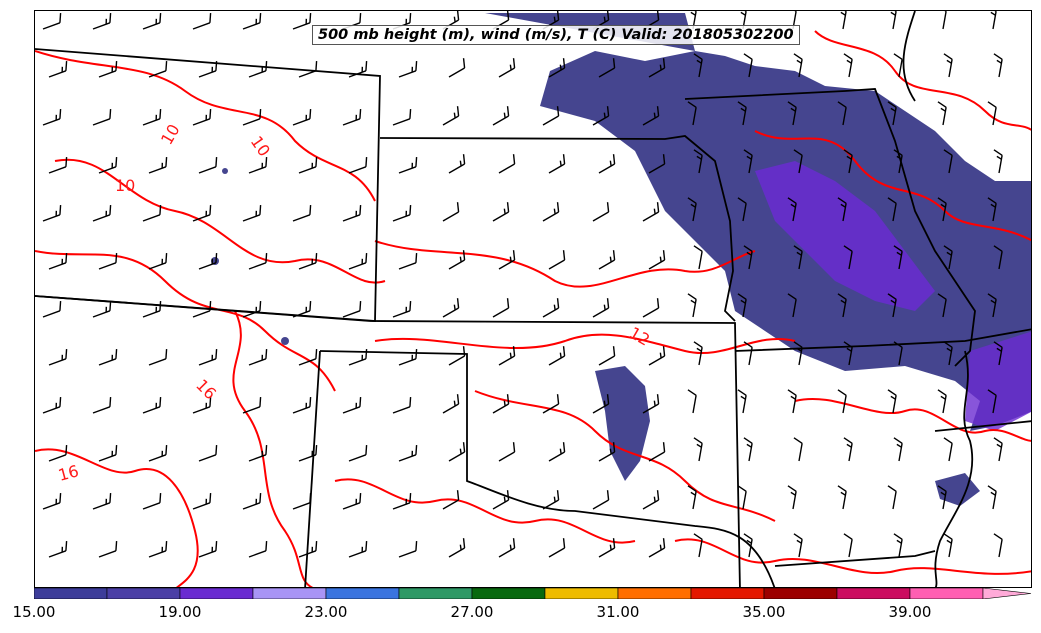 Image resolution: width=1041 pixels, height=633 pixels. I want to click on colorbar-tick-label: 19.00, so click(180, 612).